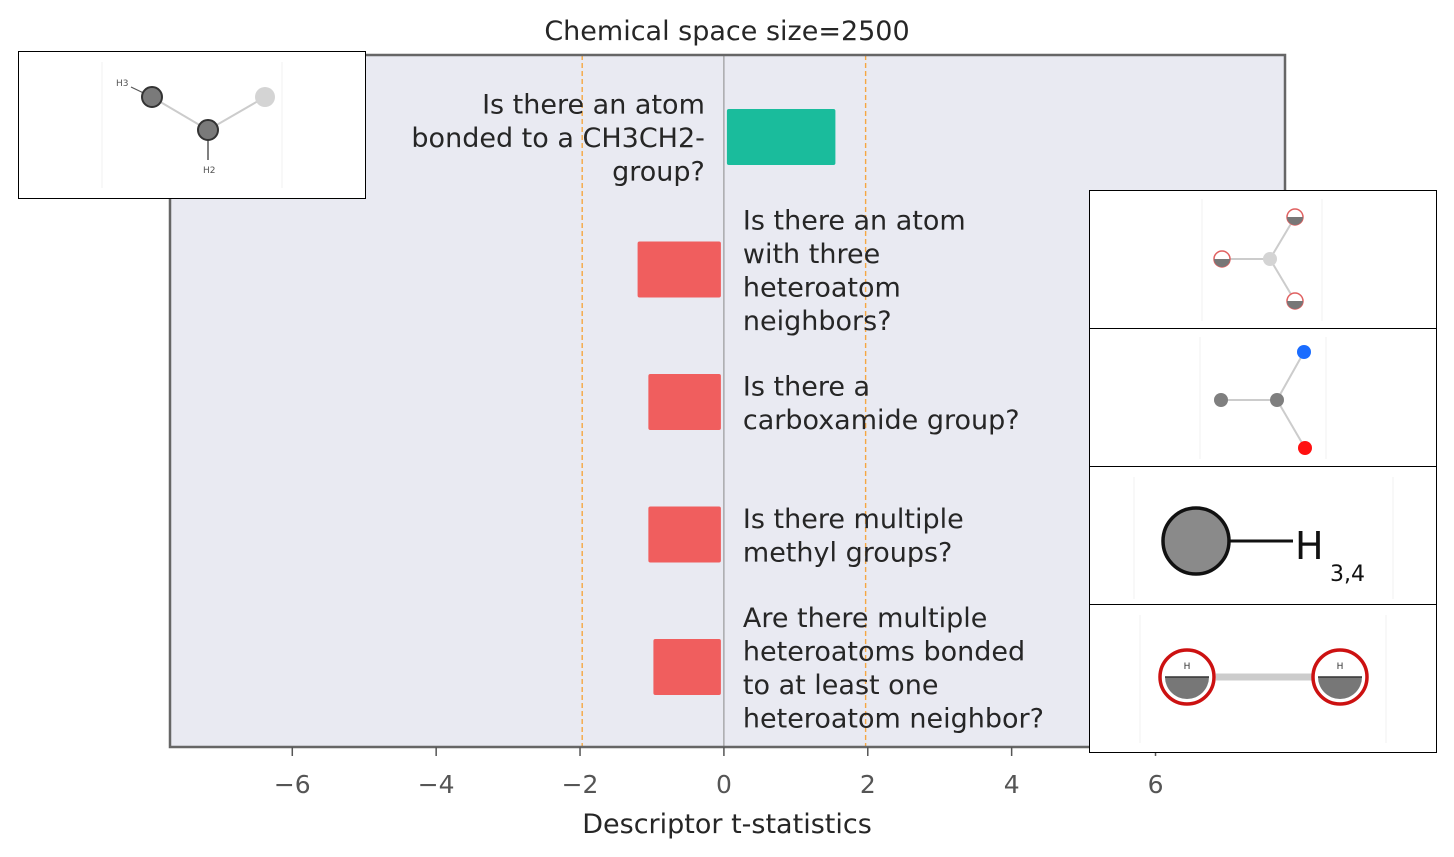 This screenshot has height=857, width=1454. I want to click on x-tick-label: −6, so click(292, 784).